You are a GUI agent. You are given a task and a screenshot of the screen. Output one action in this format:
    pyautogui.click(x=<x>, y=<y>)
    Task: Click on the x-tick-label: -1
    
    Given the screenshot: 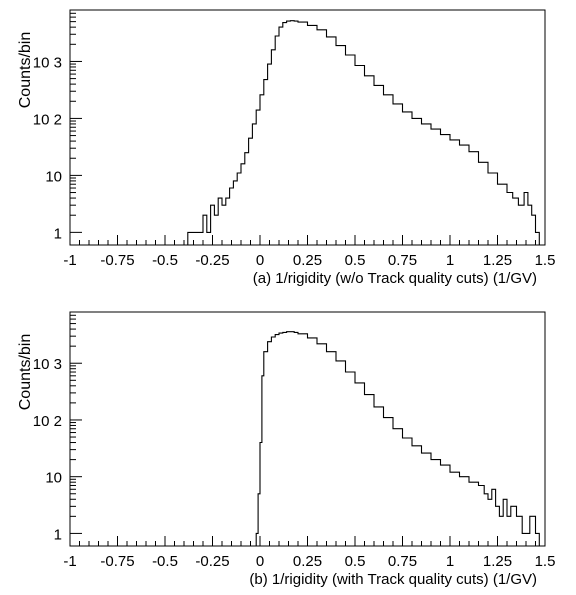 What is the action you would take?
    pyautogui.click(x=69, y=260)
    